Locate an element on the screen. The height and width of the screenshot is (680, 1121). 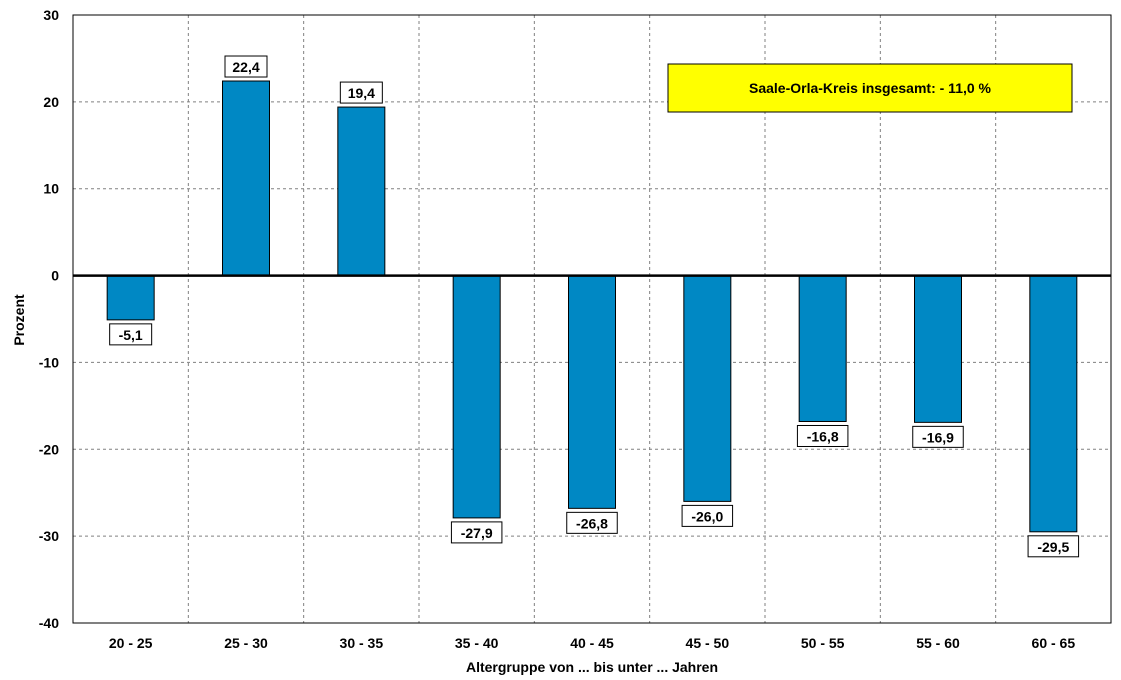
annotation-text: Saale-Orla-Kreis insgesamt: - 11,0 % is located at coordinates (870, 88).